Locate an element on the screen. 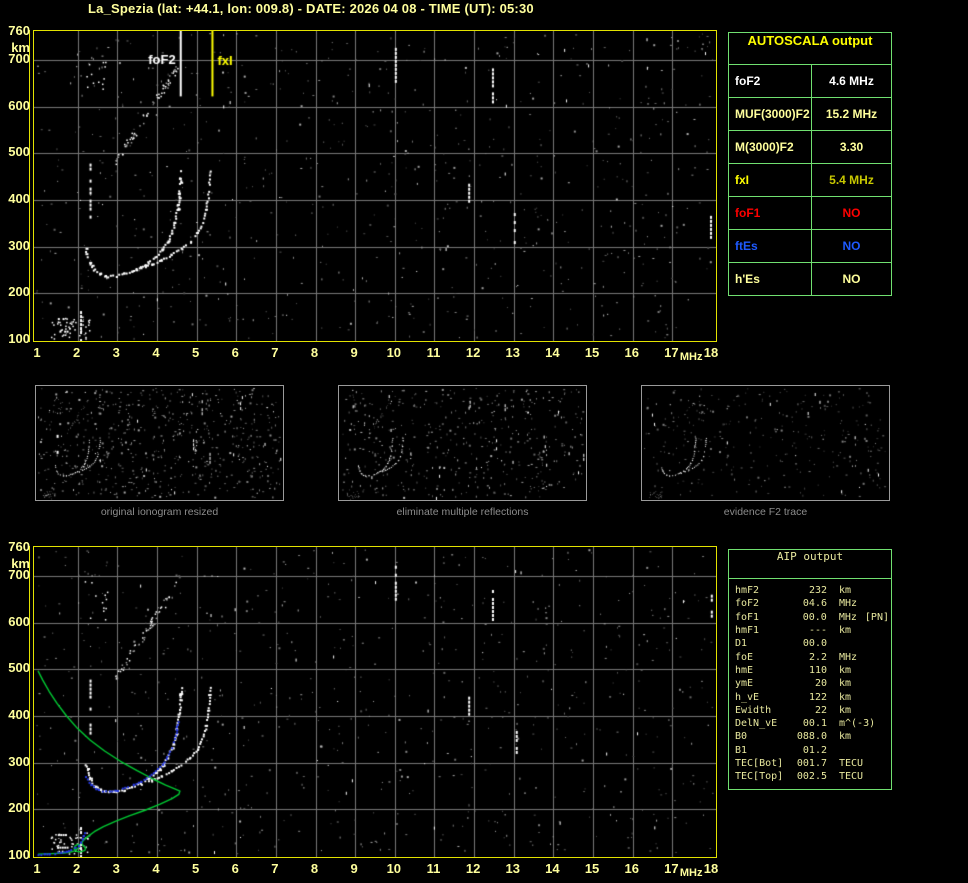 The width and height of the screenshot is (968, 883). aip-row: foF1 00.0 MHz [PN] is located at coordinates (812, 617).